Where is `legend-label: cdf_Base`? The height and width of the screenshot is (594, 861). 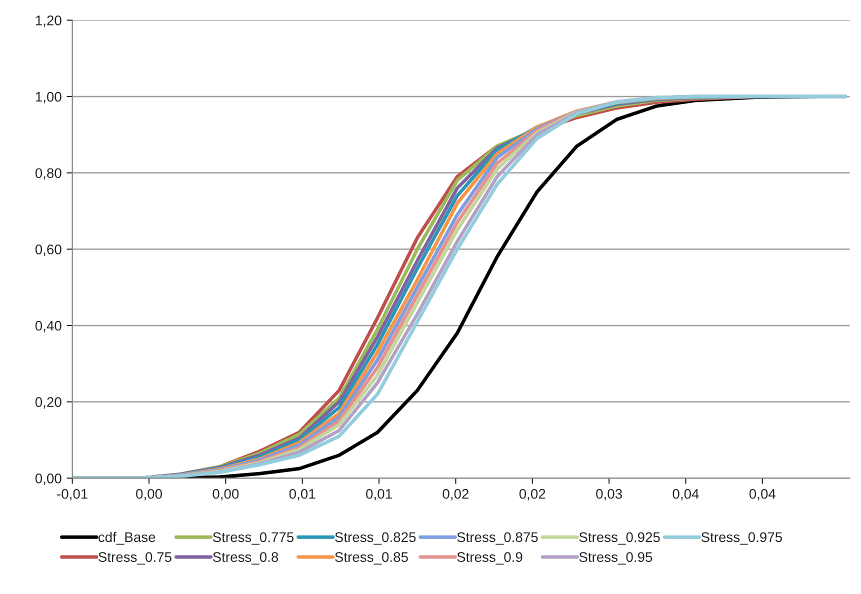
legend-label: cdf_Base is located at coordinates (127, 538).